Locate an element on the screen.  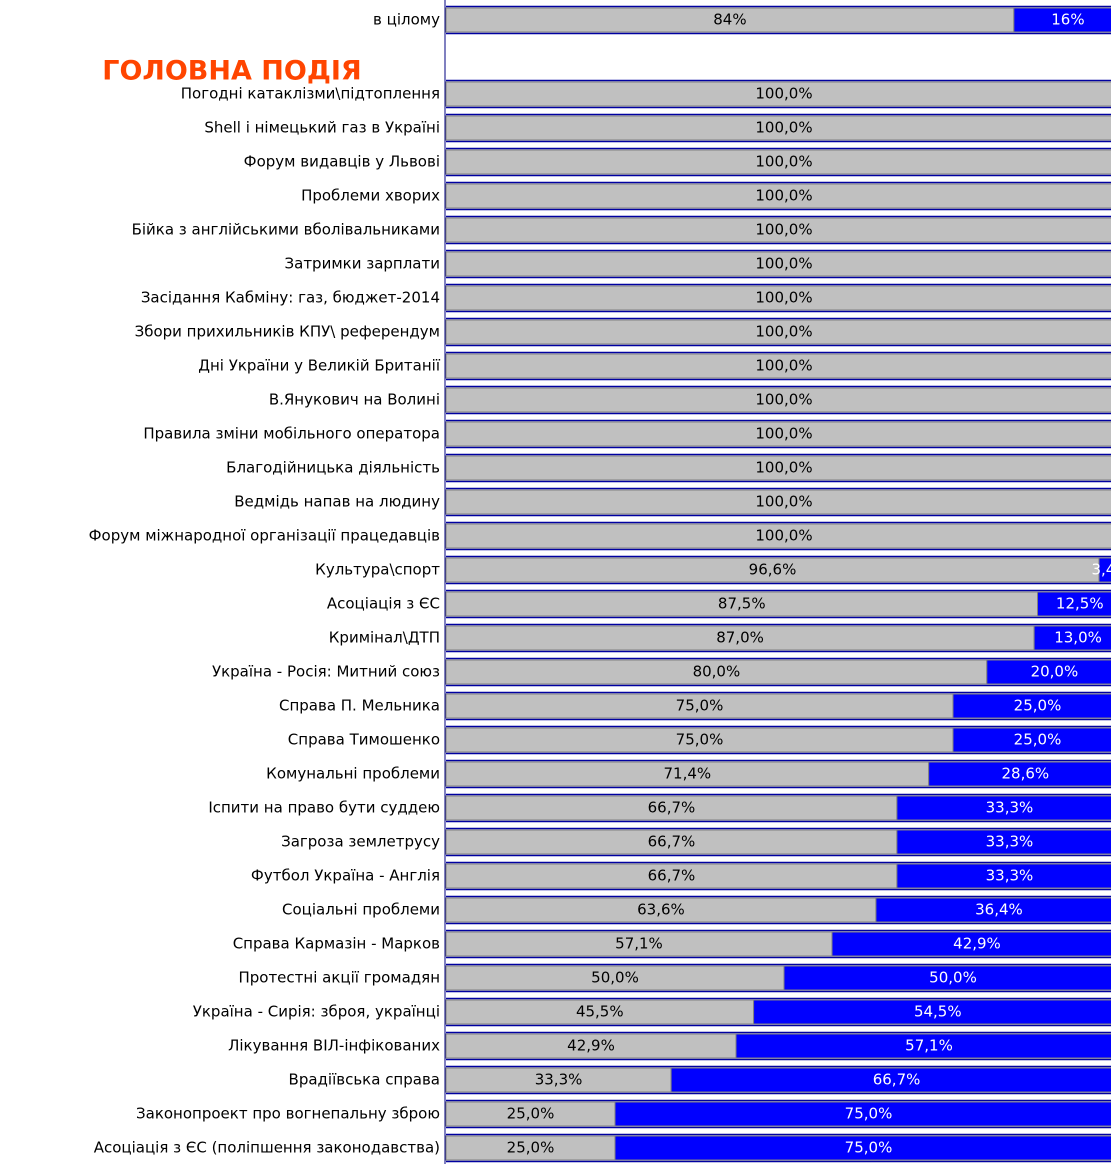
category-label: Дні України у Великій Британії is located at coordinates (319, 366).